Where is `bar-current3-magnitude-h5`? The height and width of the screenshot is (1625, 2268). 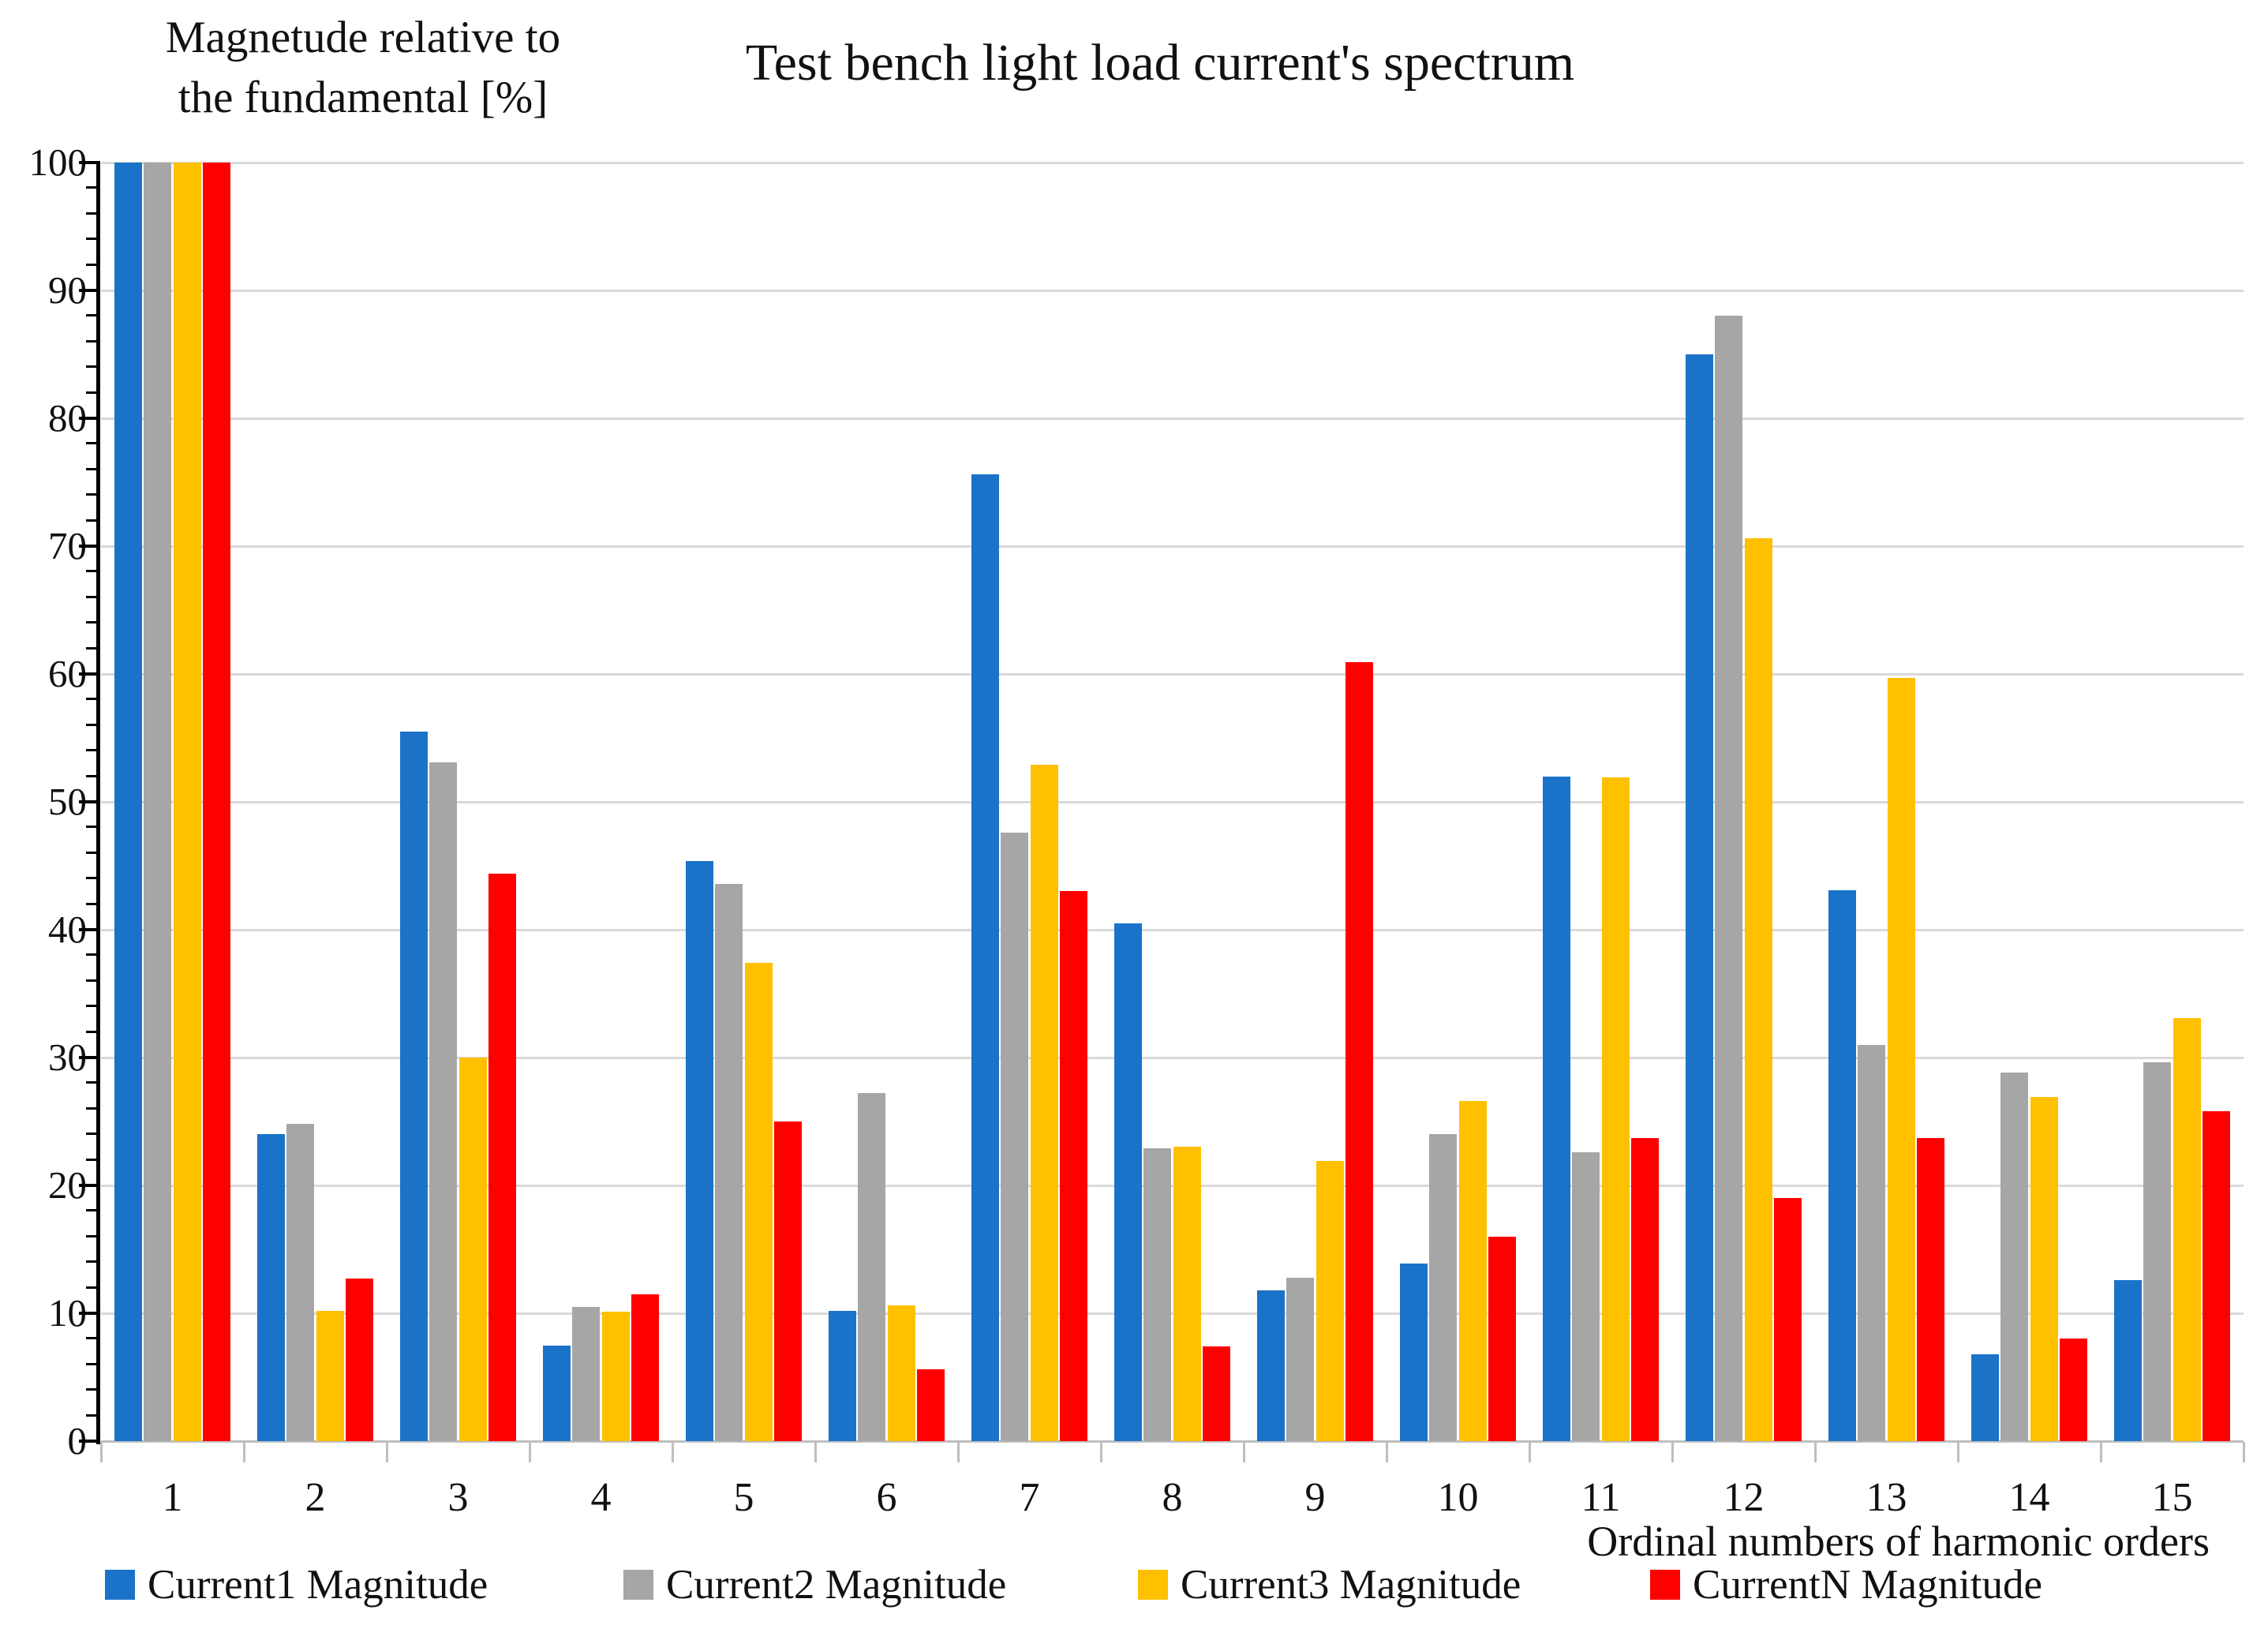 bar-current3-magnitude-h5 is located at coordinates (759, 1202).